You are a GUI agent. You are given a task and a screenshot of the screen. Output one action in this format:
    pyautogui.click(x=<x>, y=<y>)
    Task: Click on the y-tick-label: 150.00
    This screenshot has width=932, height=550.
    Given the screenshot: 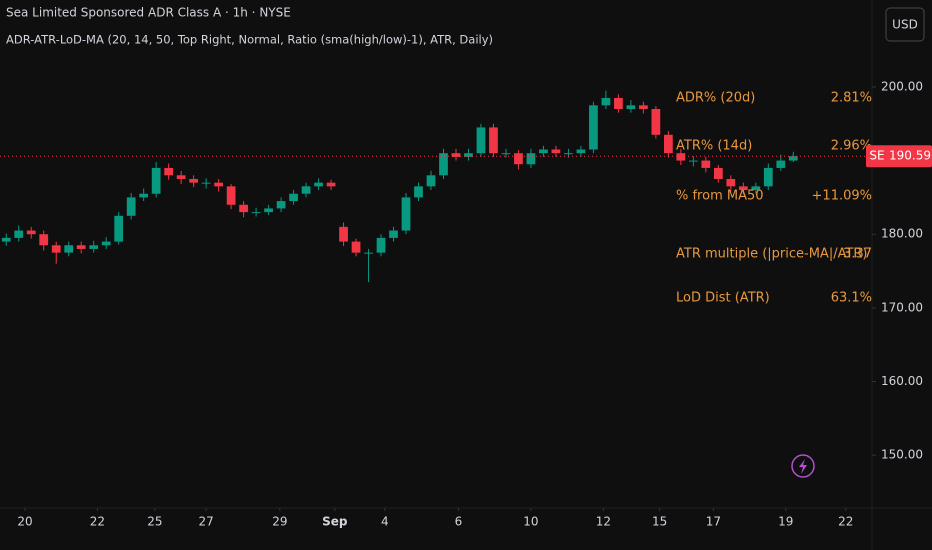 What is the action you would take?
    pyautogui.click(x=902, y=455)
    